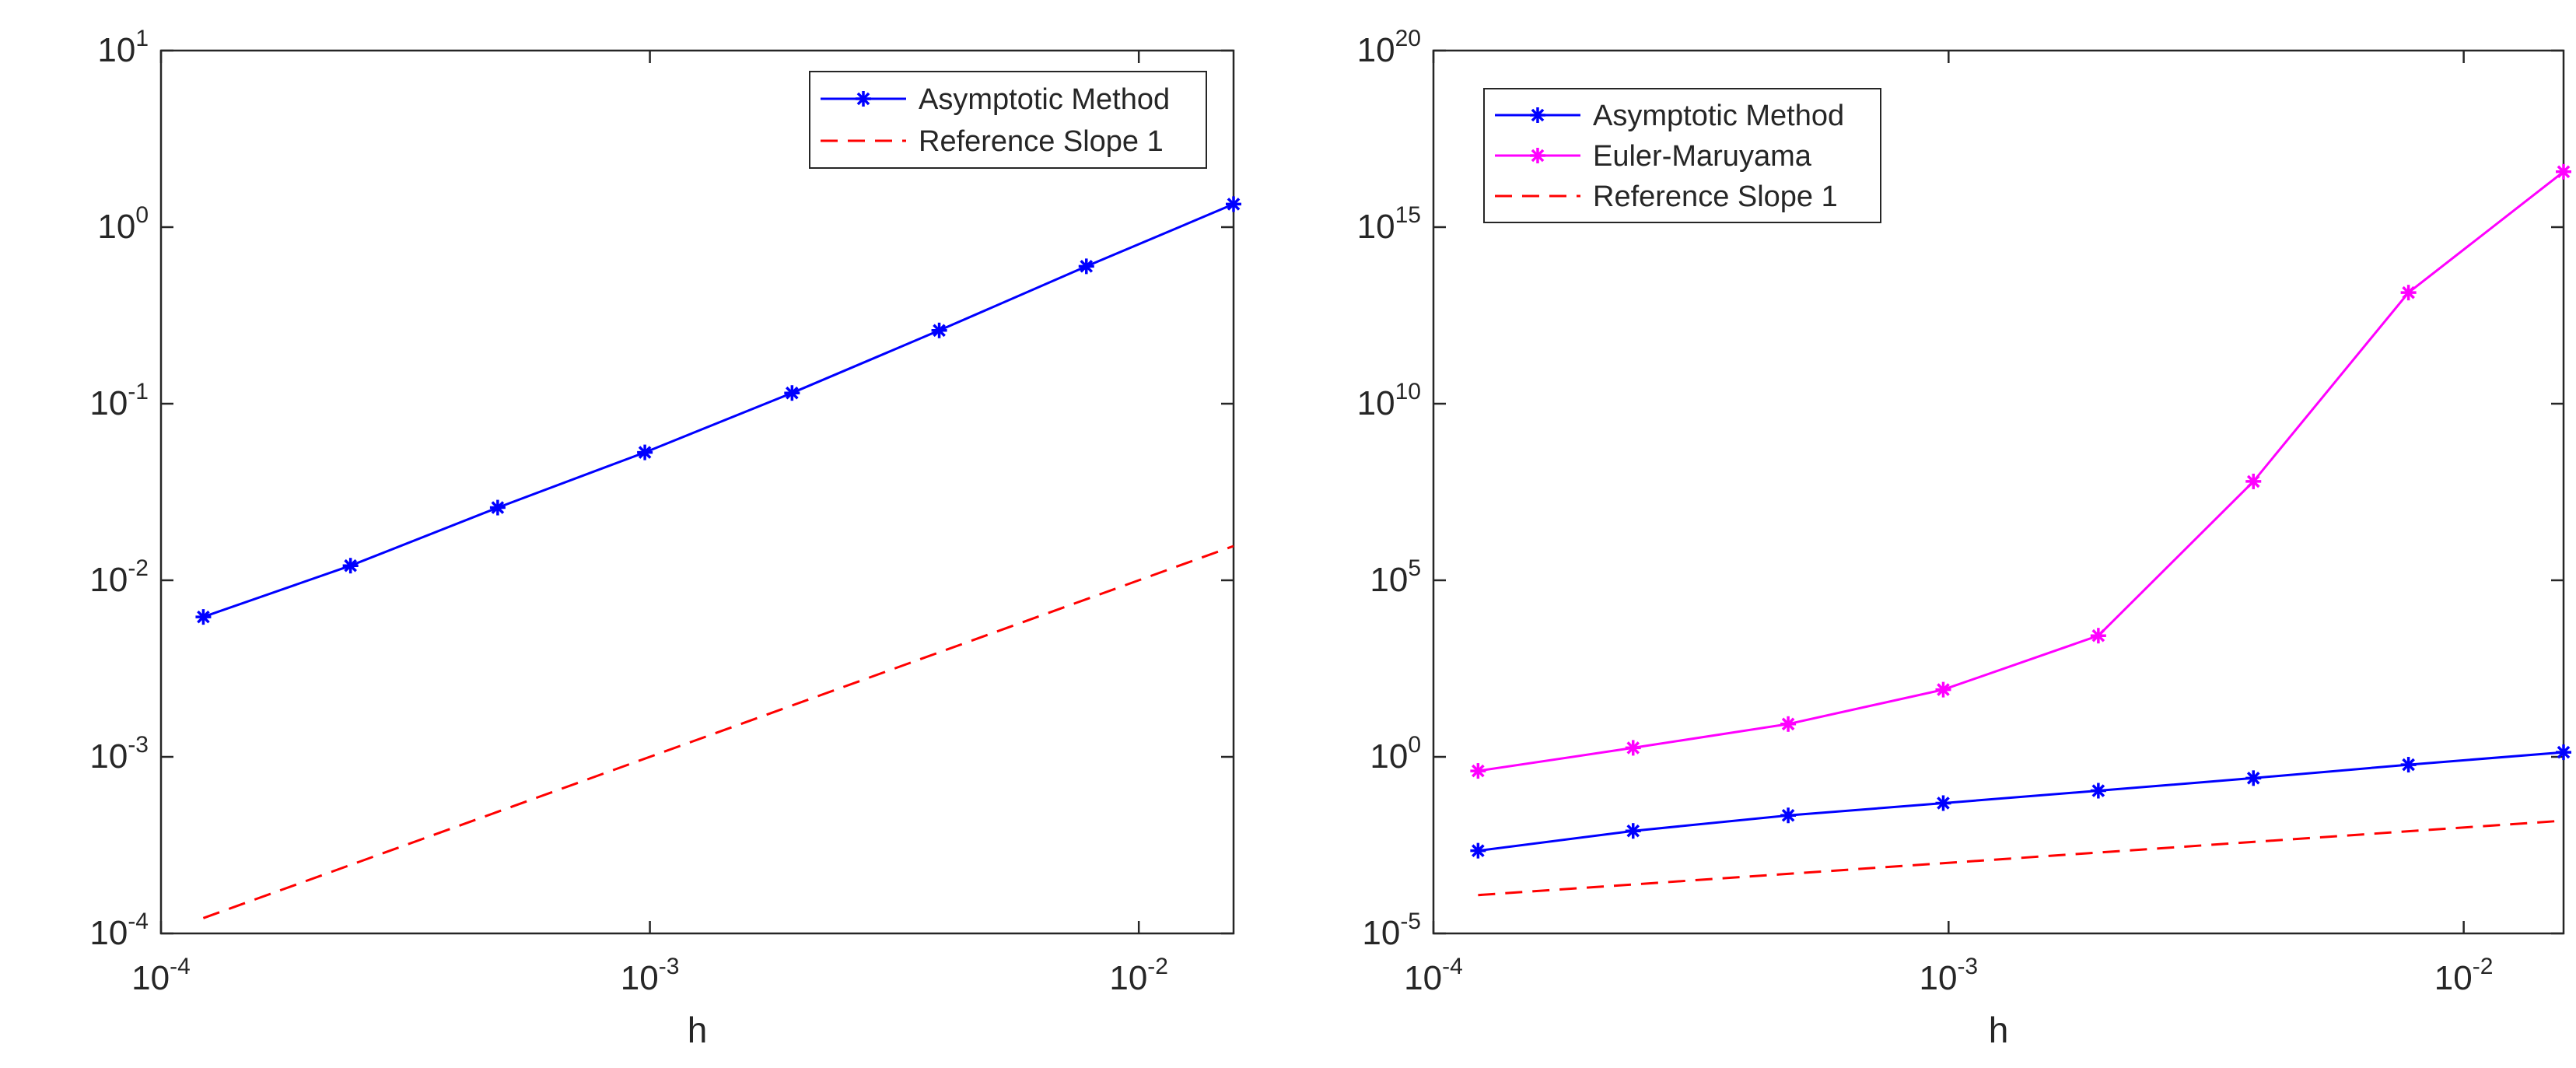  What do you see at coordinates (119, 577) in the screenshot?
I see `y-tick-label: 10⁻²` at bounding box center [119, 577].